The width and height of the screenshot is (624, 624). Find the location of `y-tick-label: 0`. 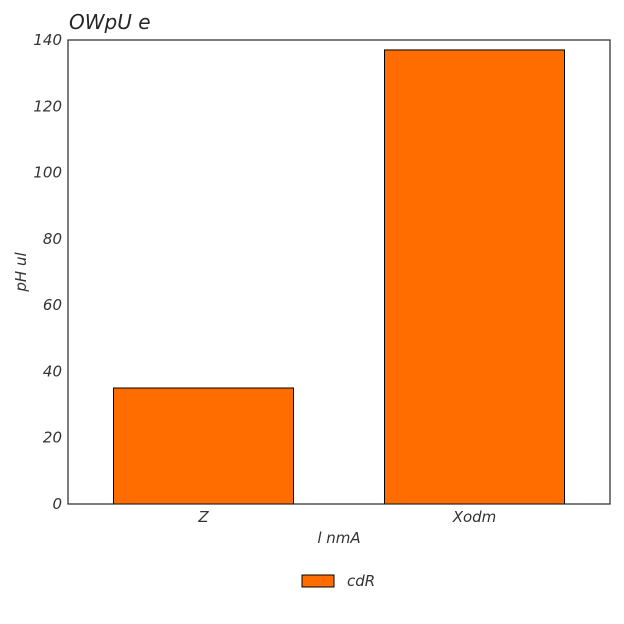

y-tick-label: 0 is located at coordinates (57, 504).